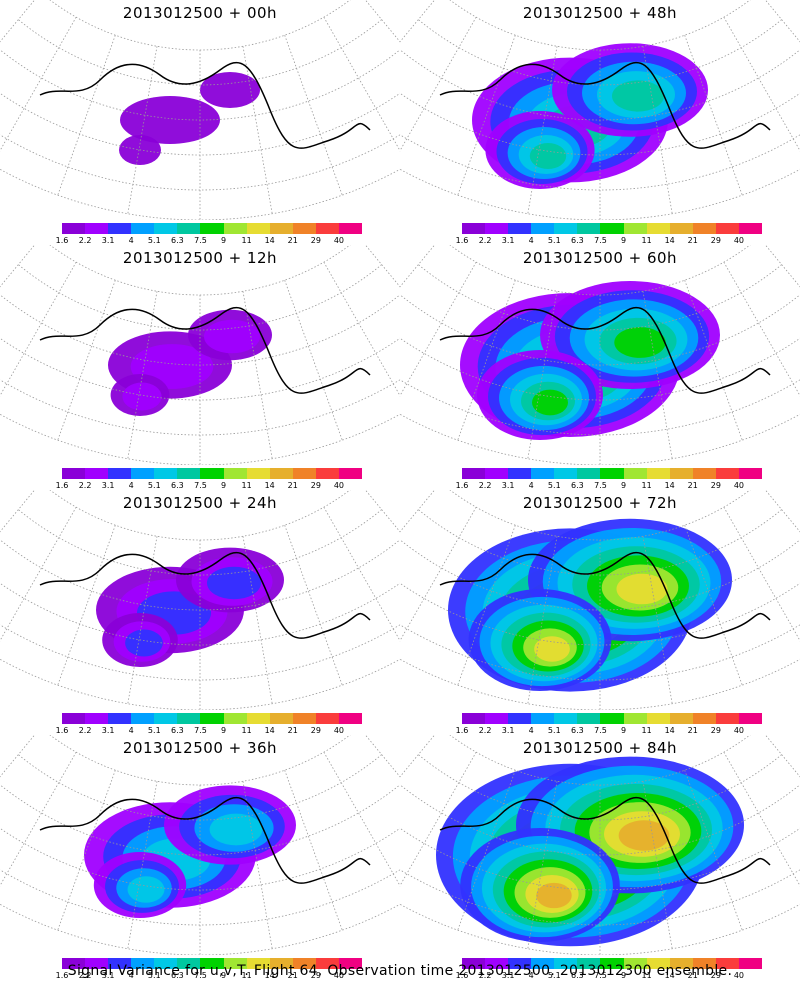 This screenshot has height=1000, width=800. What do you see at coordinates (590, 116) in the screenshot?
I see `variance-field` at bounding box center [590, 116].